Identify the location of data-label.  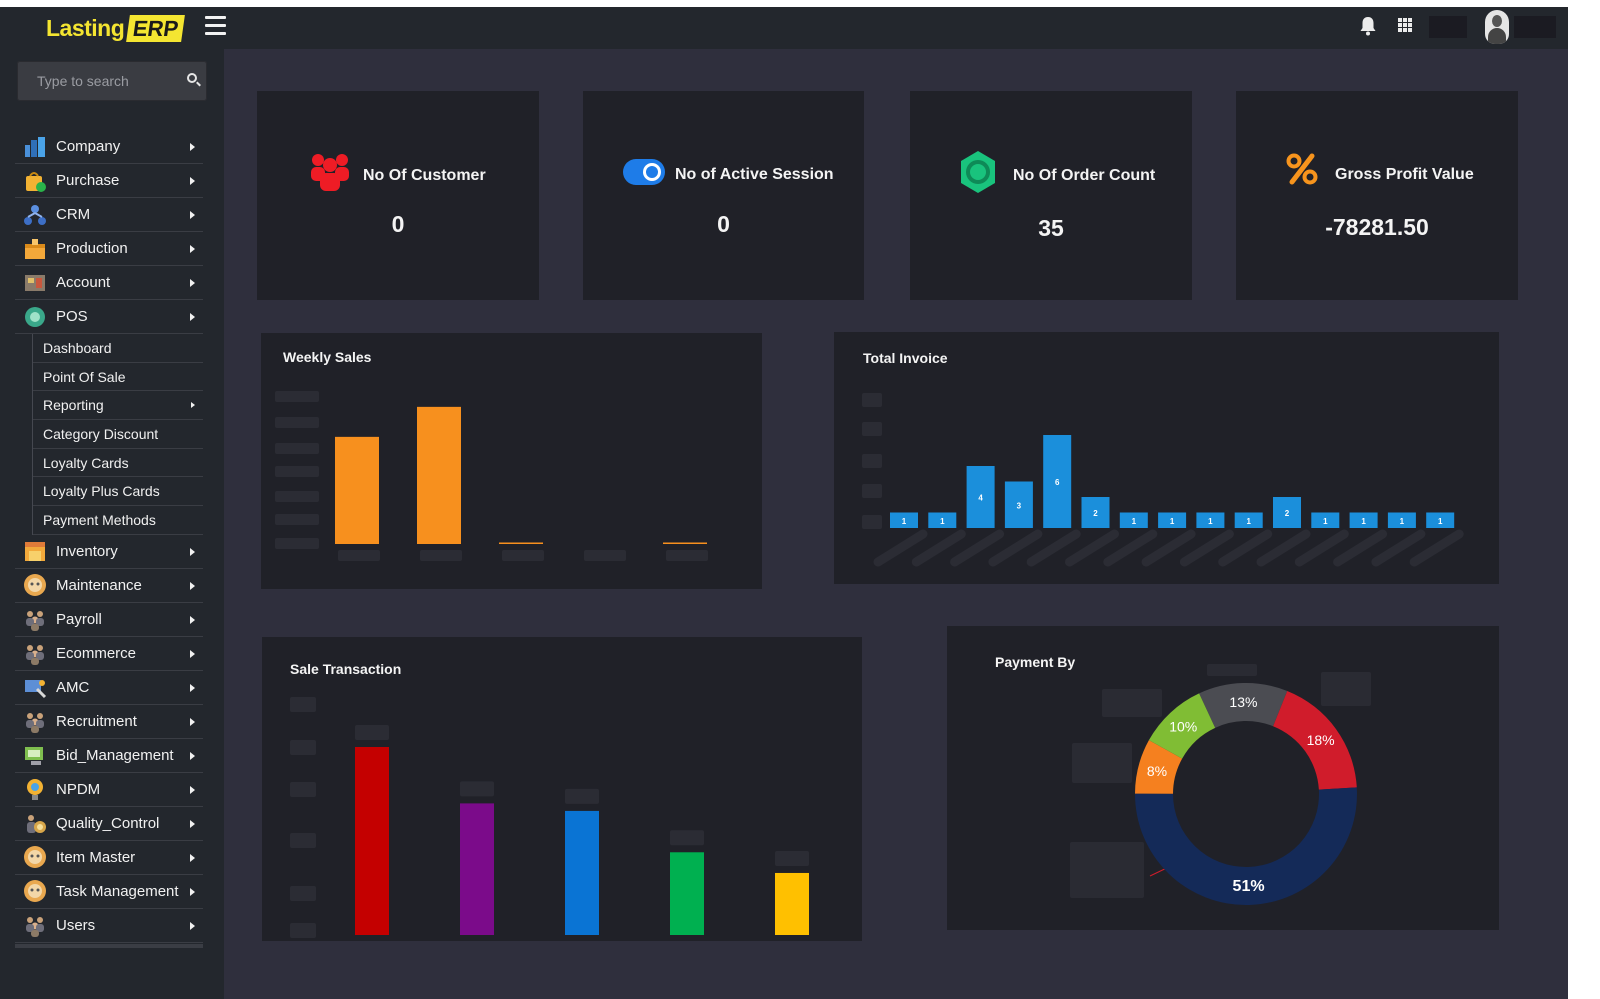
(477, 789).